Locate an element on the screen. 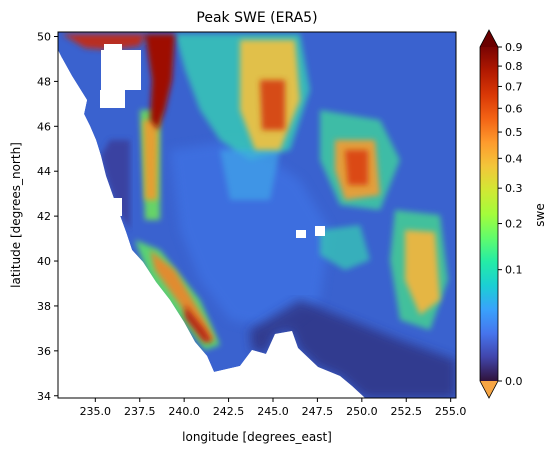 The width and height of the screenshot is (558, 457). colorbar-tick-label: 0.3 is located at coordinates (514, 188).